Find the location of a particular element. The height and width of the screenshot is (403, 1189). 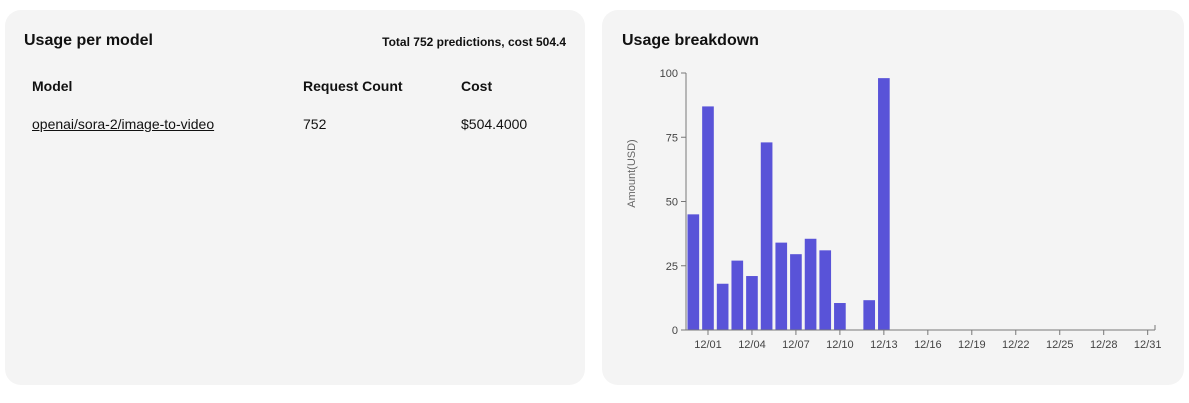

column-header-cost: Cost is located at coordinates (477, 86).